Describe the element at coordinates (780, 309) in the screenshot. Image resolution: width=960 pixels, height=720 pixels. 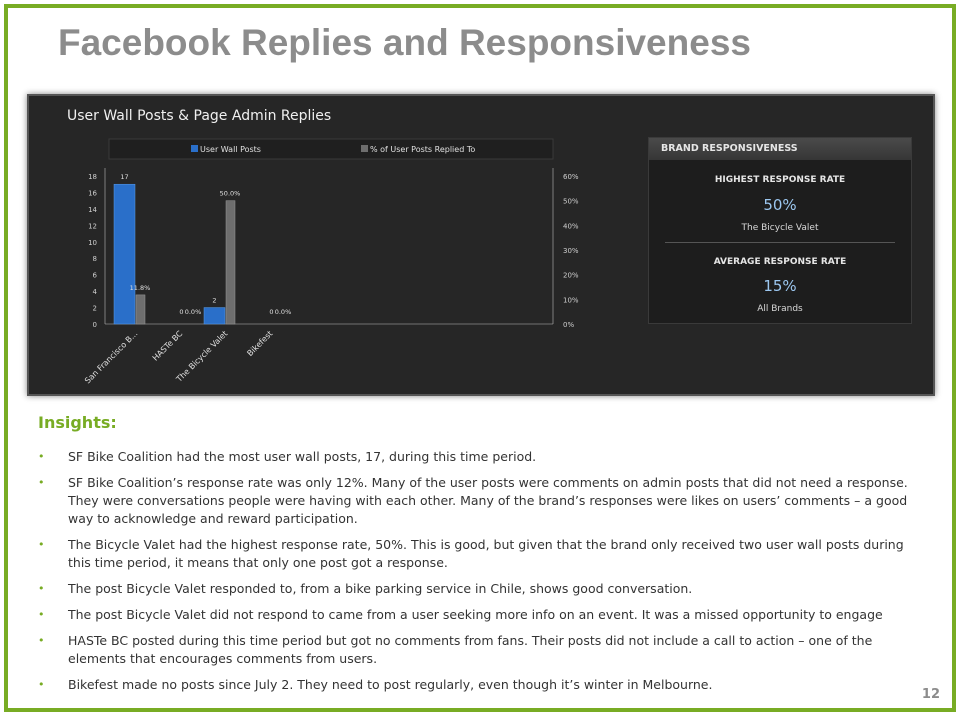
I see `average-rate-scope: All Brands` at that location.